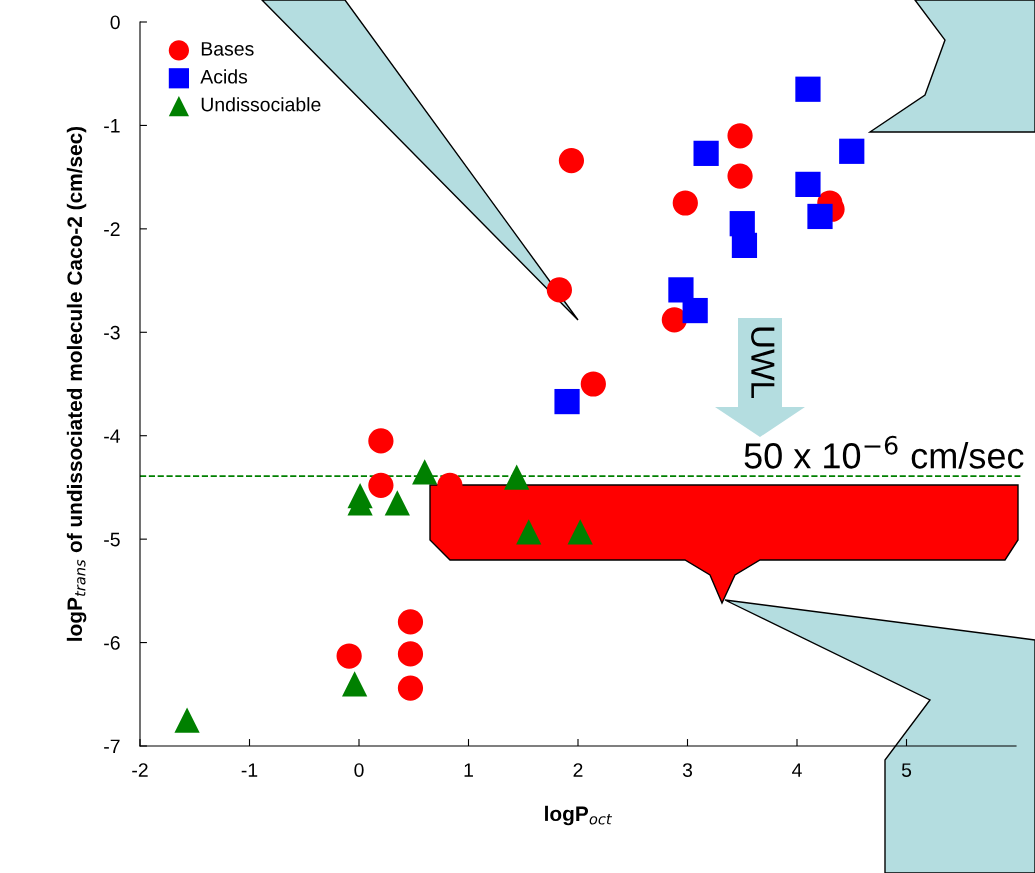 The height and width of the screenshot is (873, 1035). I want to click on y-axis-title: logP$_{trans}$ of undissociated molecule Caco-2 (cm/sec), so click(76, 383).